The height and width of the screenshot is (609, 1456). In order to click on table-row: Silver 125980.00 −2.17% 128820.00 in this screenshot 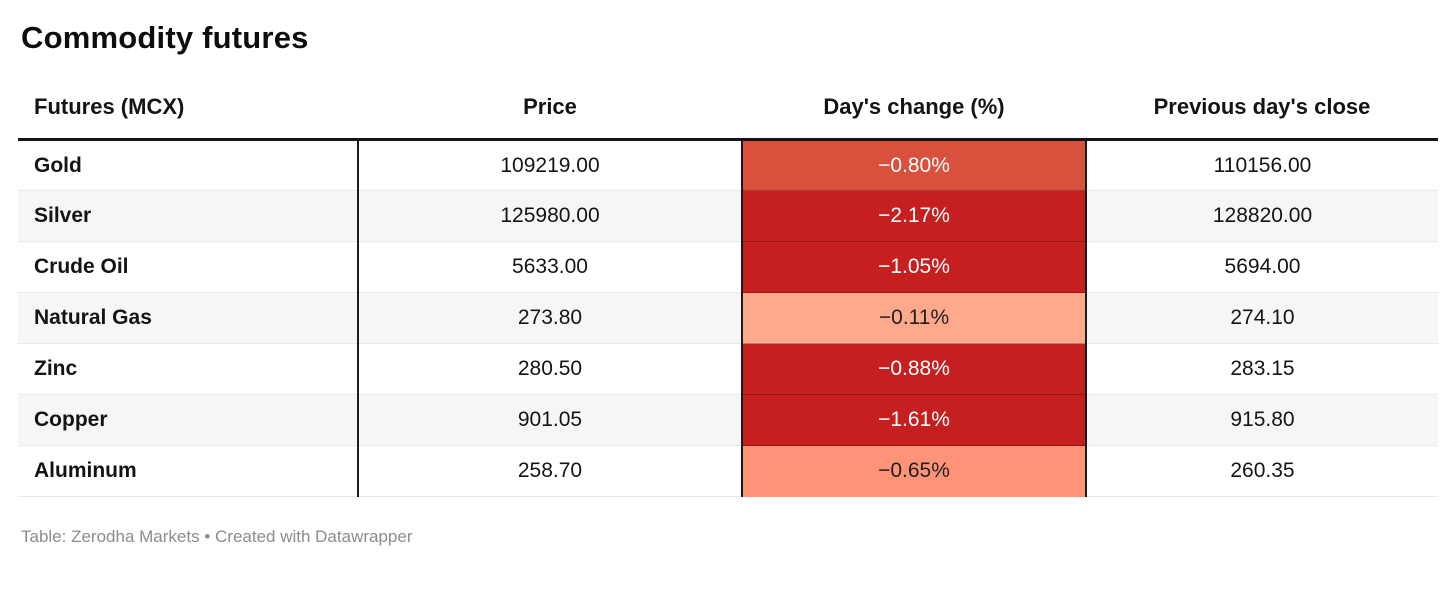, I will do `click(728, 216)`.